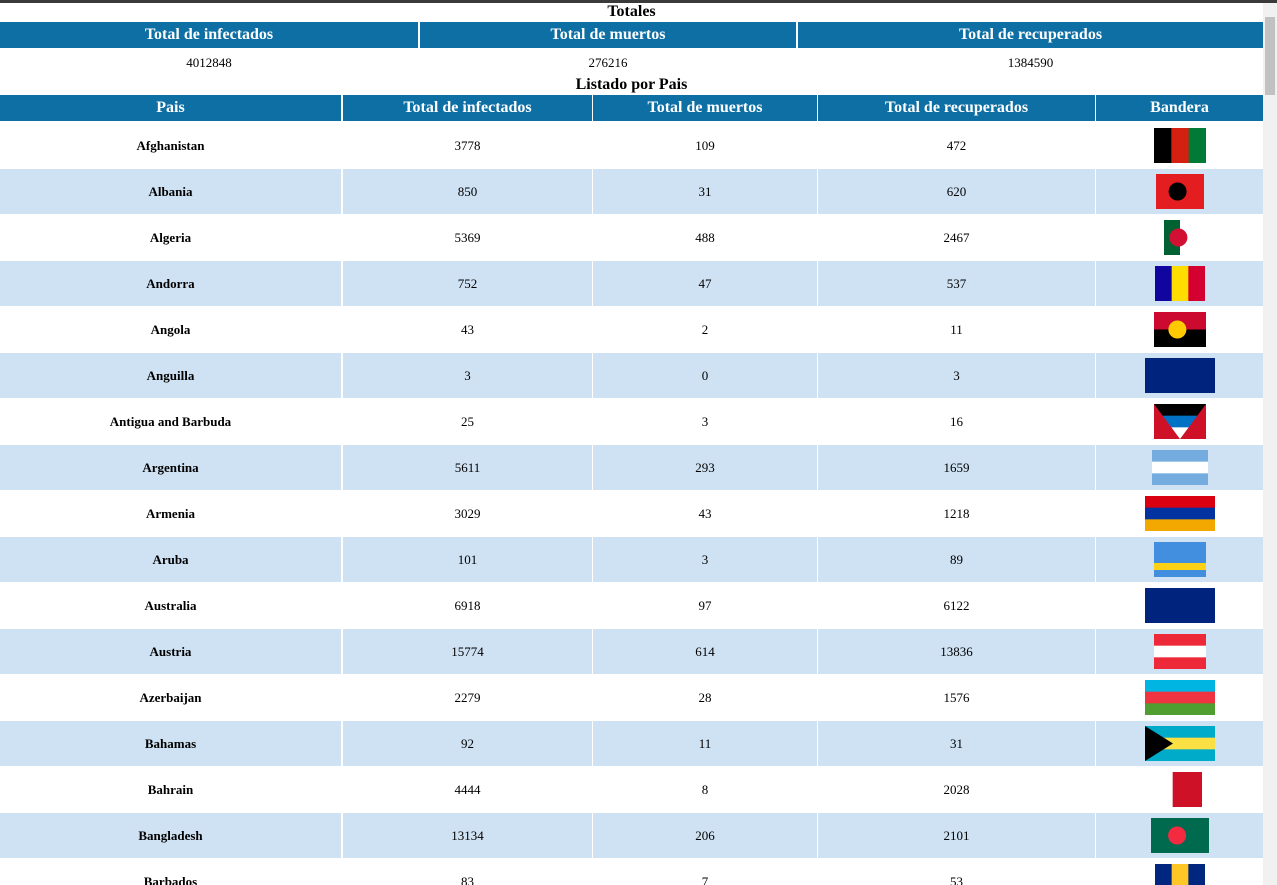 This screenshot has width=1277, height=885. I want to click on country-value: 15774, so click(467, 651).